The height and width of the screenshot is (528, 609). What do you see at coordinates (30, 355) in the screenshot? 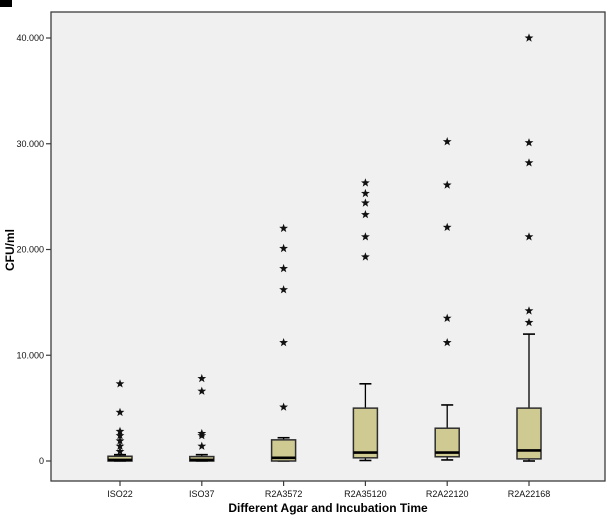
I see `y-tick-label: 10.000` at bounding box center [30, 355].